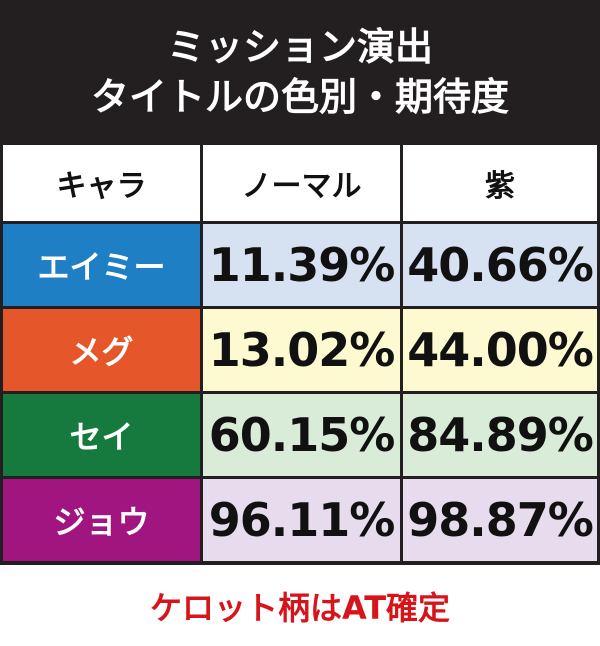 This screenshot has height=646, width=600. I want to click on column-header: ノーマル, so click(301, 183).